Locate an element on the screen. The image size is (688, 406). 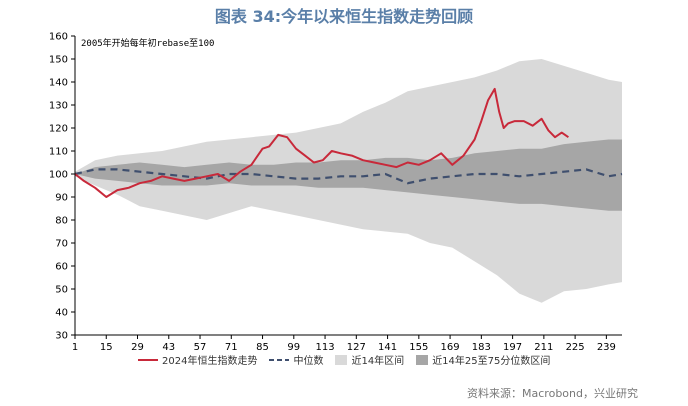
x-tick-label: 169 is located at coordinates (450, 347).